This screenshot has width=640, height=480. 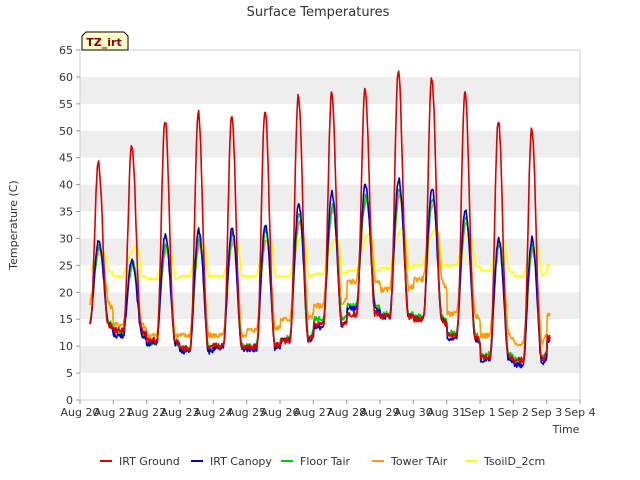 I want to click on legend-label: Tower TAir, so click(x=419, y=461).